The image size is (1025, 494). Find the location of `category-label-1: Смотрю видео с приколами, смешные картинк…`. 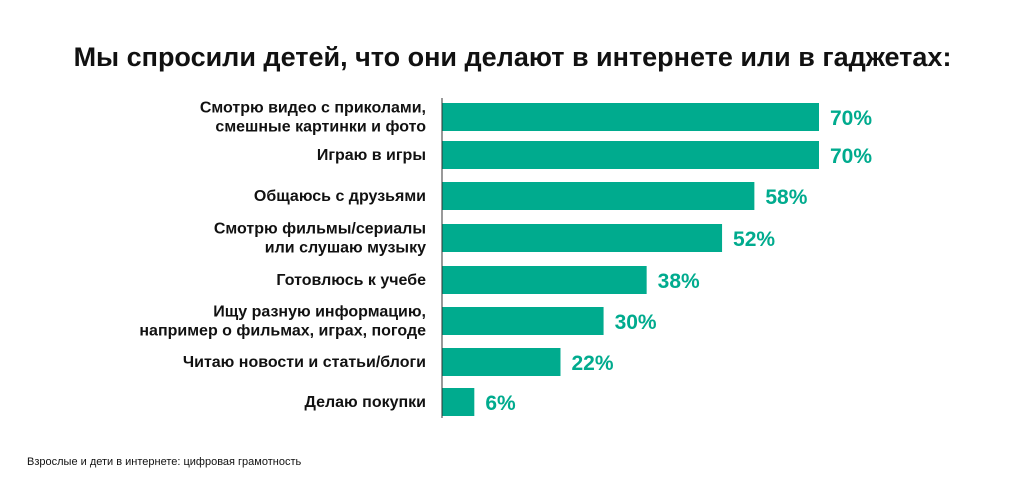

category-label-1: Смотрю видео с приколами, смешные картинк… is located at coordinates (313, 118).